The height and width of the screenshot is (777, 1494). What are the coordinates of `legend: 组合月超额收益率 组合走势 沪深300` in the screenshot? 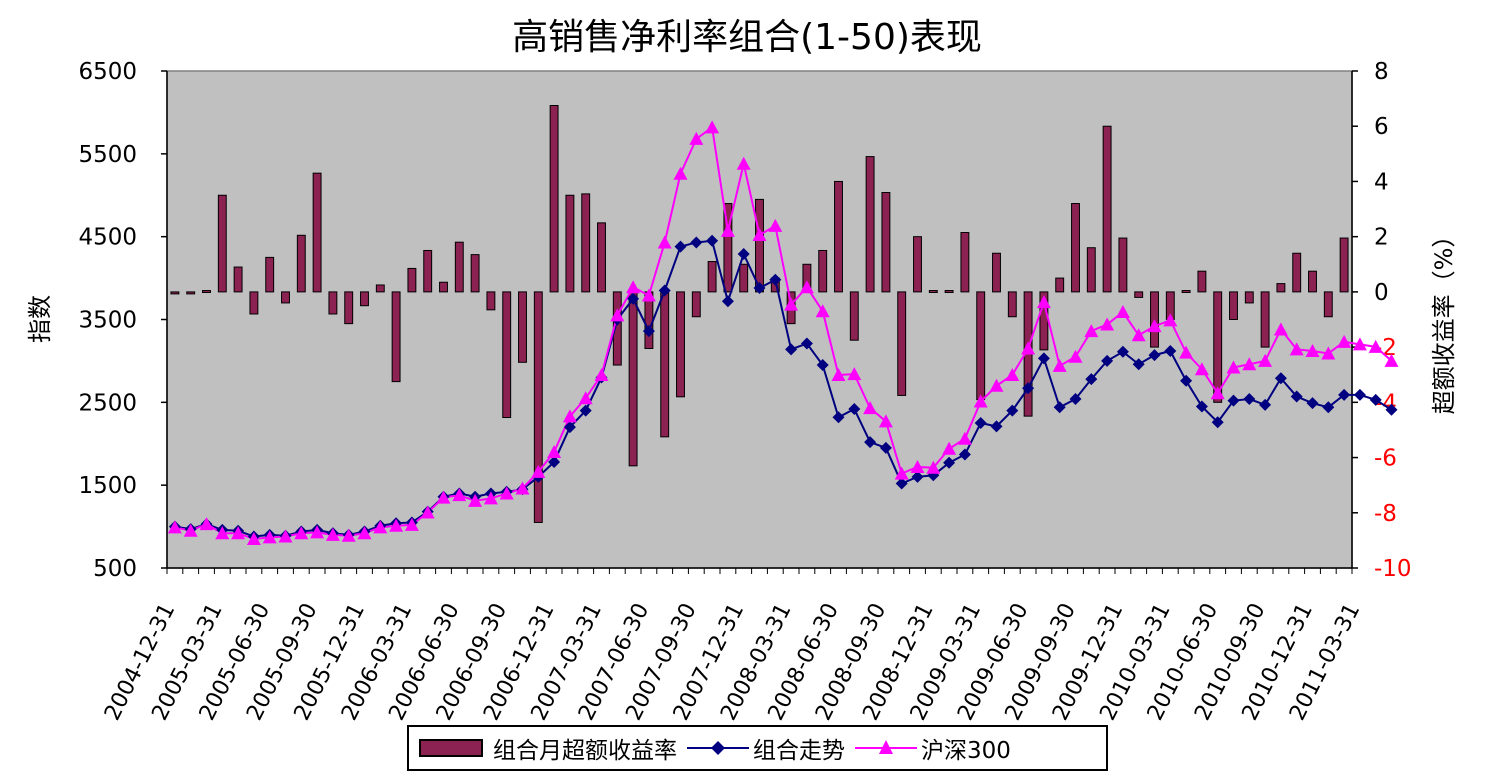 It's located at (757, 748).